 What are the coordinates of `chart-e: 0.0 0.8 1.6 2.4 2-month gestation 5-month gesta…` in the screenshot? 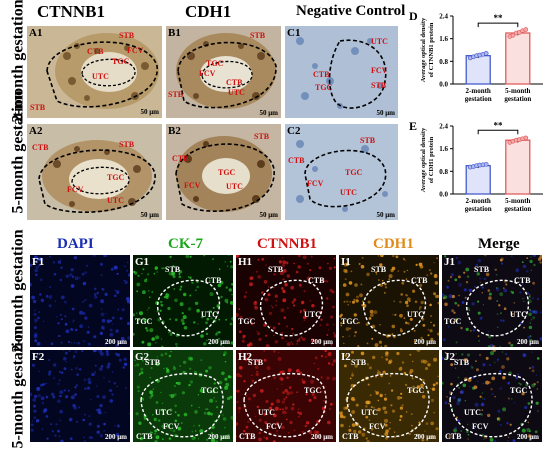 It's located at (476, 174).